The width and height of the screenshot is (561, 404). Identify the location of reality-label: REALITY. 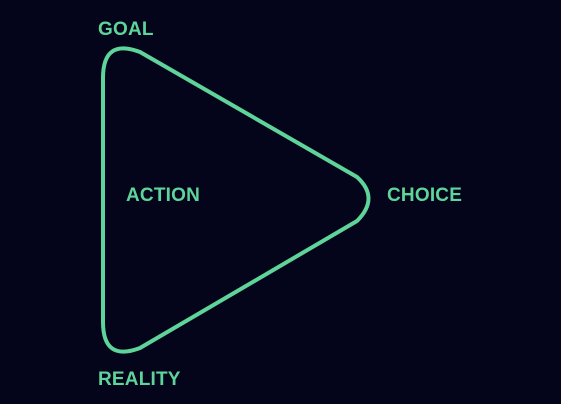
(139, 379).